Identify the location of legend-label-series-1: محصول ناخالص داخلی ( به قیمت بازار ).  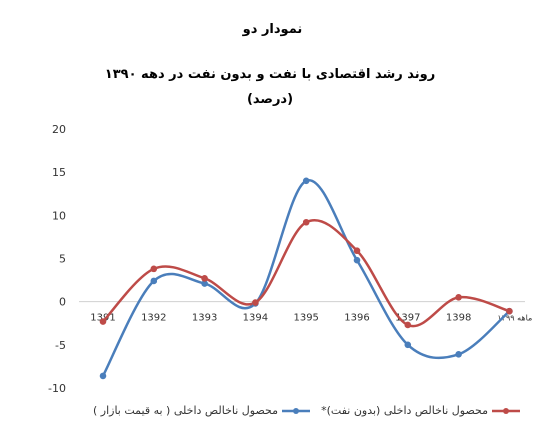
(185, 410).